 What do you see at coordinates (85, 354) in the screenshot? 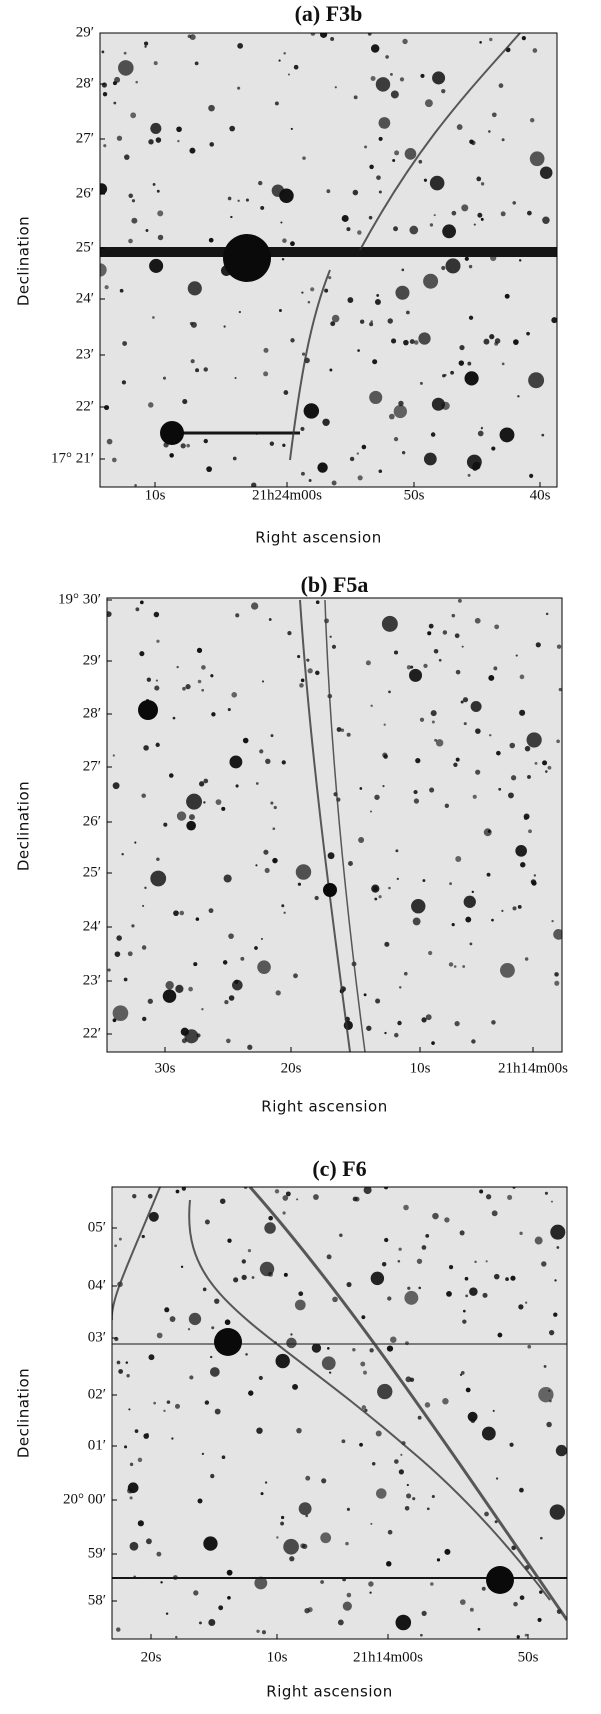
I see `y-tick-label: 23′` at bounding box center [85, 354].